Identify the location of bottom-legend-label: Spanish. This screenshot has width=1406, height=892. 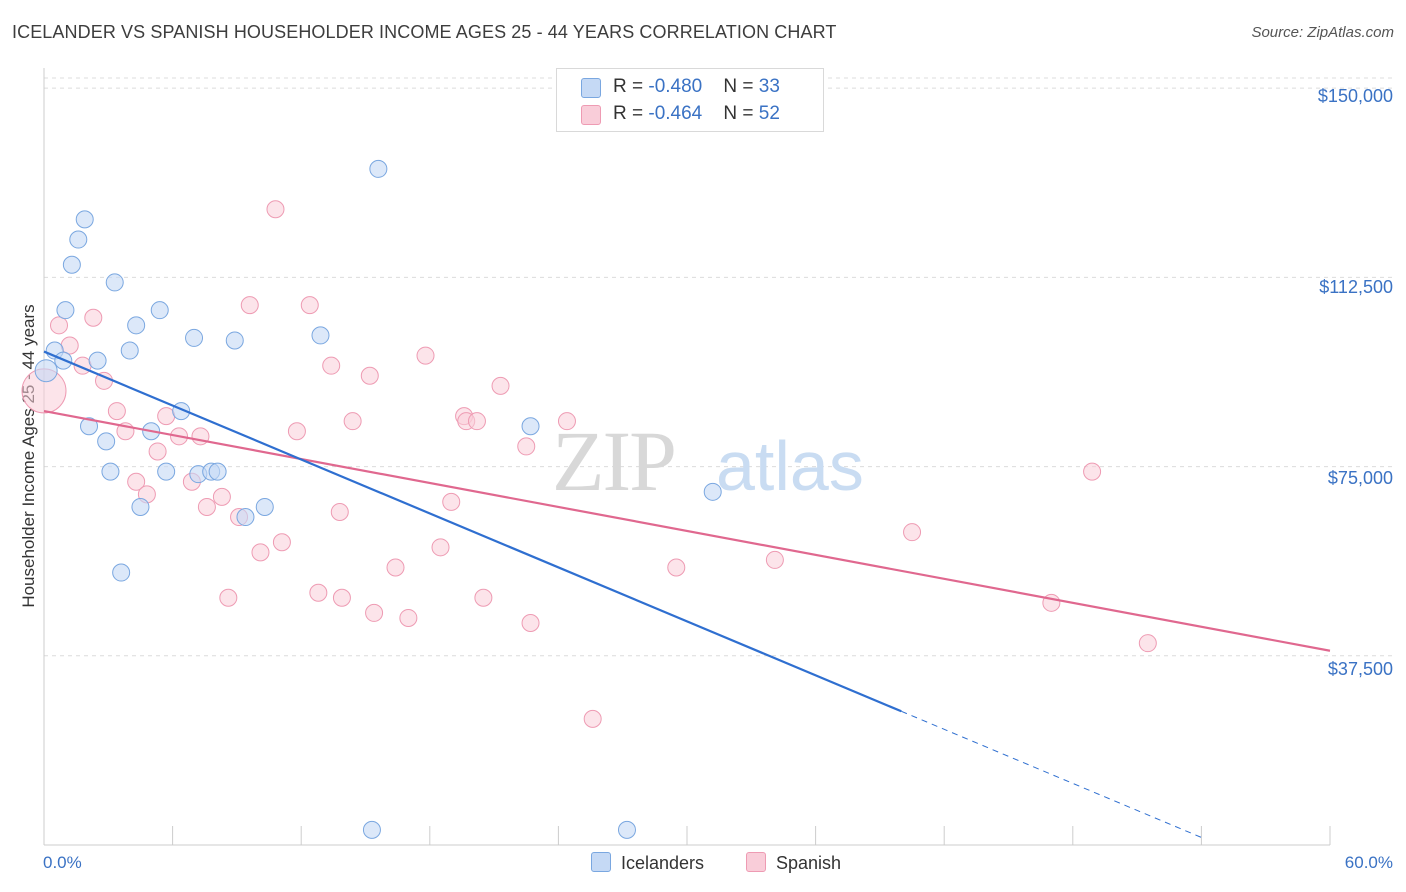
(809, 863).